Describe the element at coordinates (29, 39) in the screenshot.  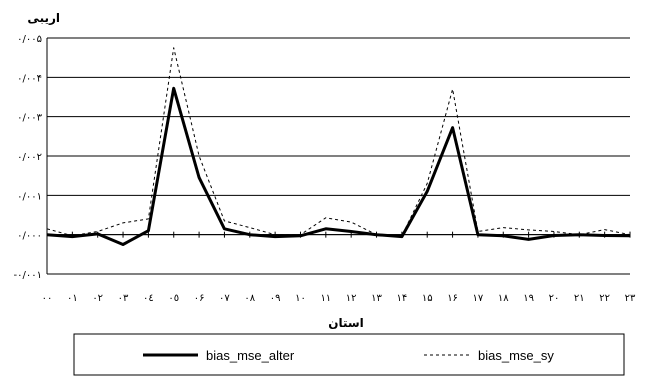
I see `y-tick-label: ٠/٠٠۵` at that location.